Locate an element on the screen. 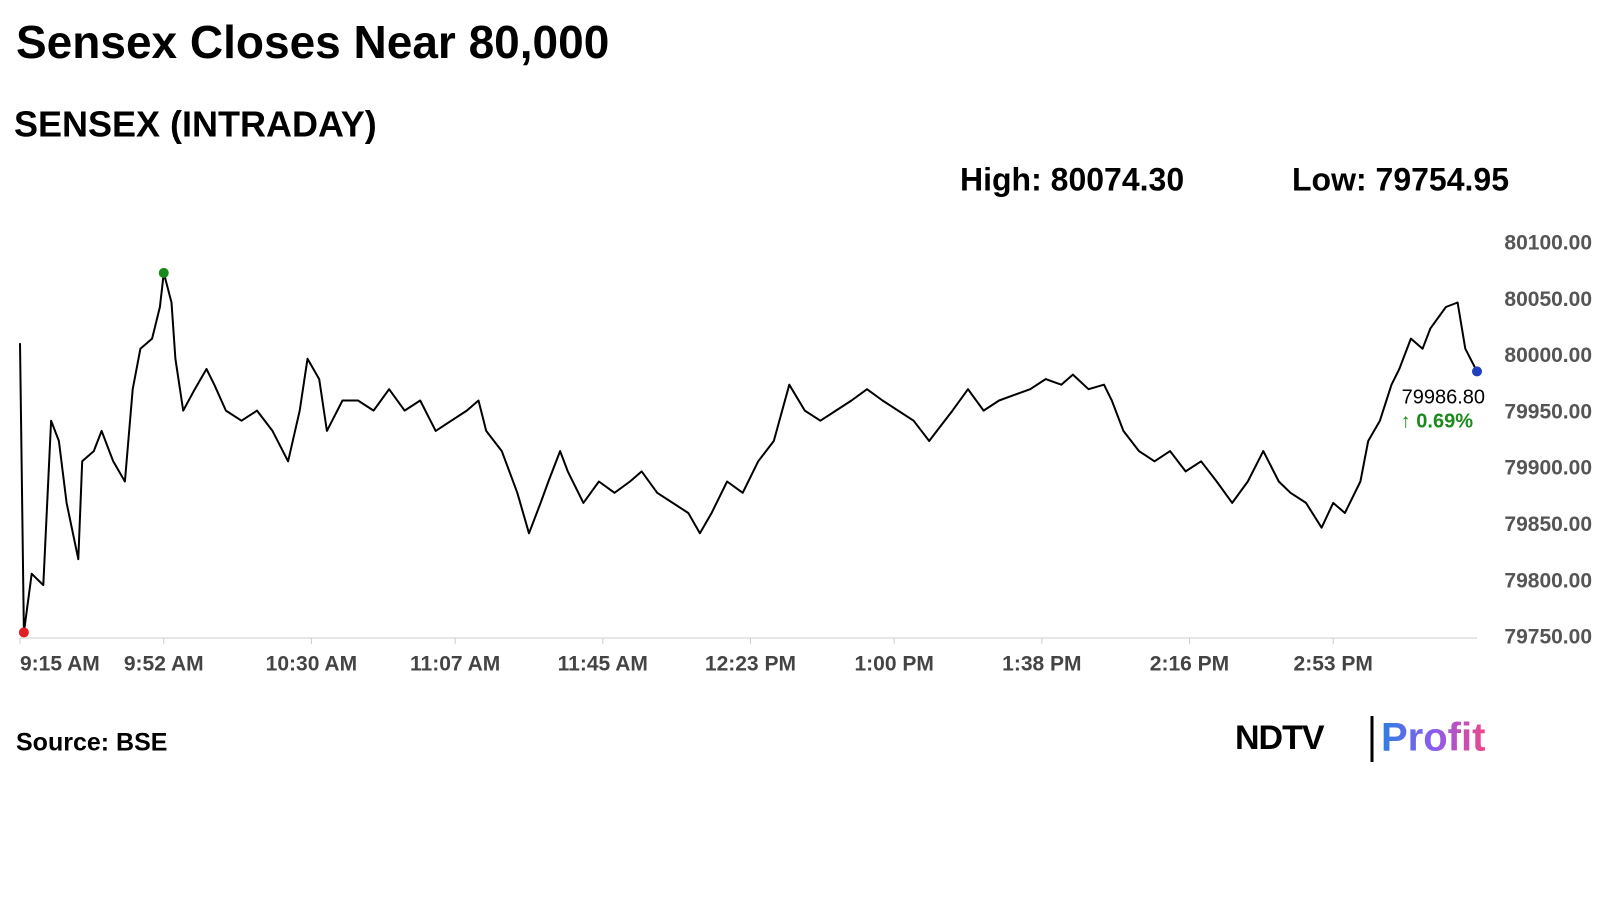 The width and height of the screenshot is (1600, 900). y-tick-label: 79850.00 is located at coordinates (1548, 524).